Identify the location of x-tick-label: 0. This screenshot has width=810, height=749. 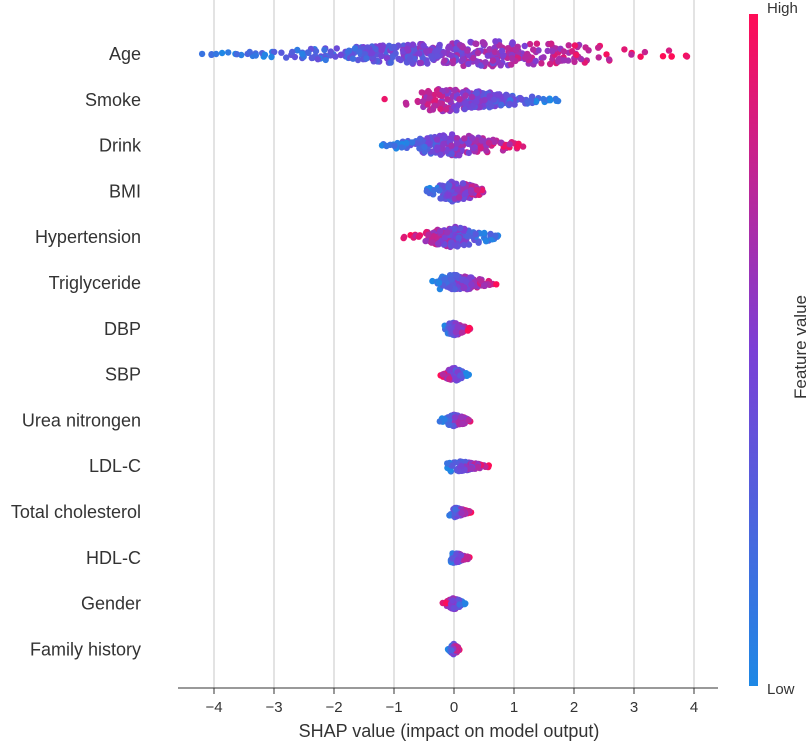
(454, 707).